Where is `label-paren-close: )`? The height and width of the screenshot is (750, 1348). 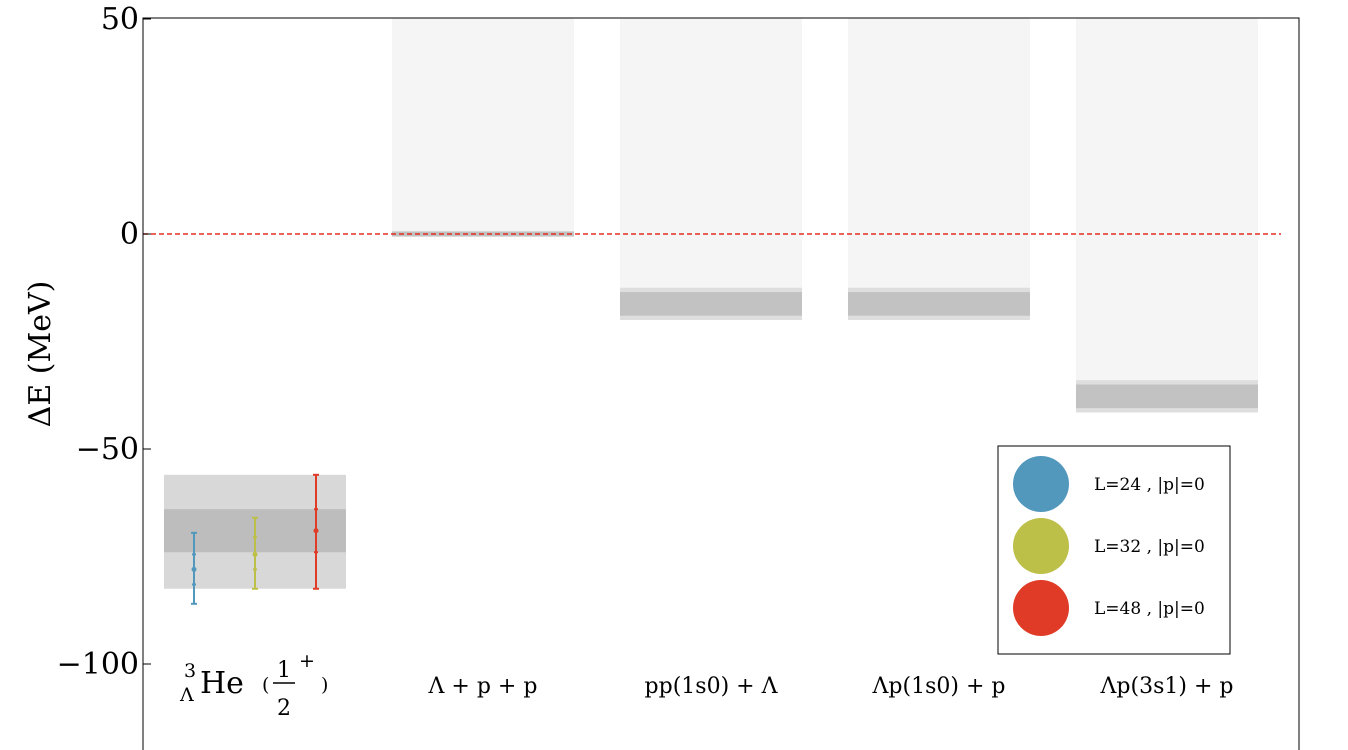 label-paren-close: ) is located at coordinates (324, 685).